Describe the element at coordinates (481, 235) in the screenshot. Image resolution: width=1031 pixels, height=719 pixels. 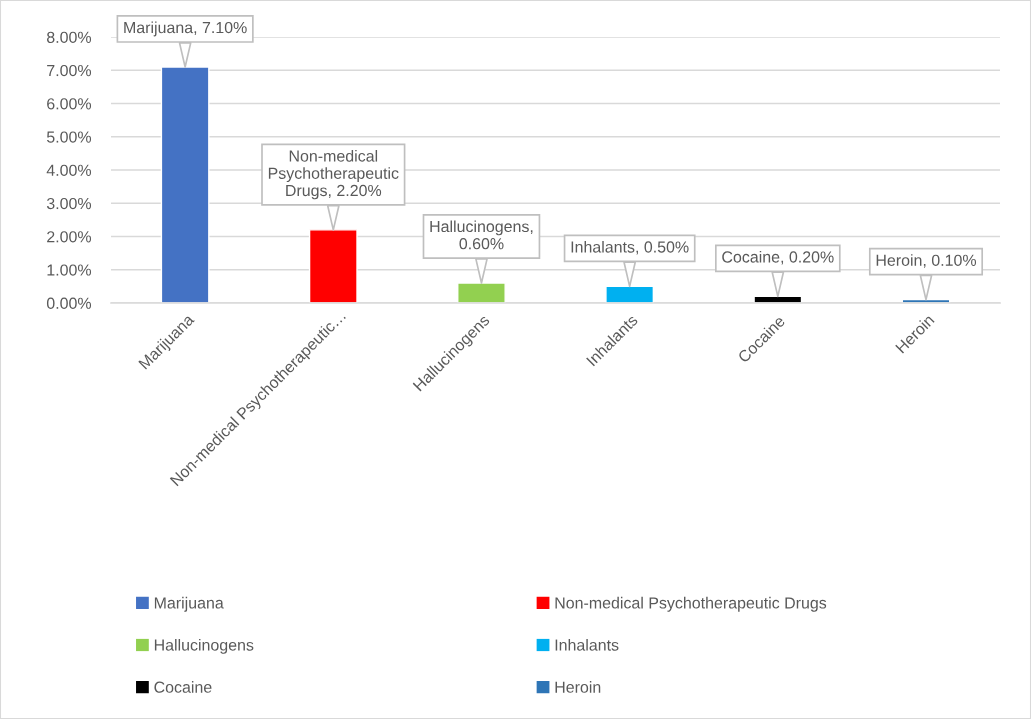
I see `data-label: Hallucinogens, 0.60%` at that location.